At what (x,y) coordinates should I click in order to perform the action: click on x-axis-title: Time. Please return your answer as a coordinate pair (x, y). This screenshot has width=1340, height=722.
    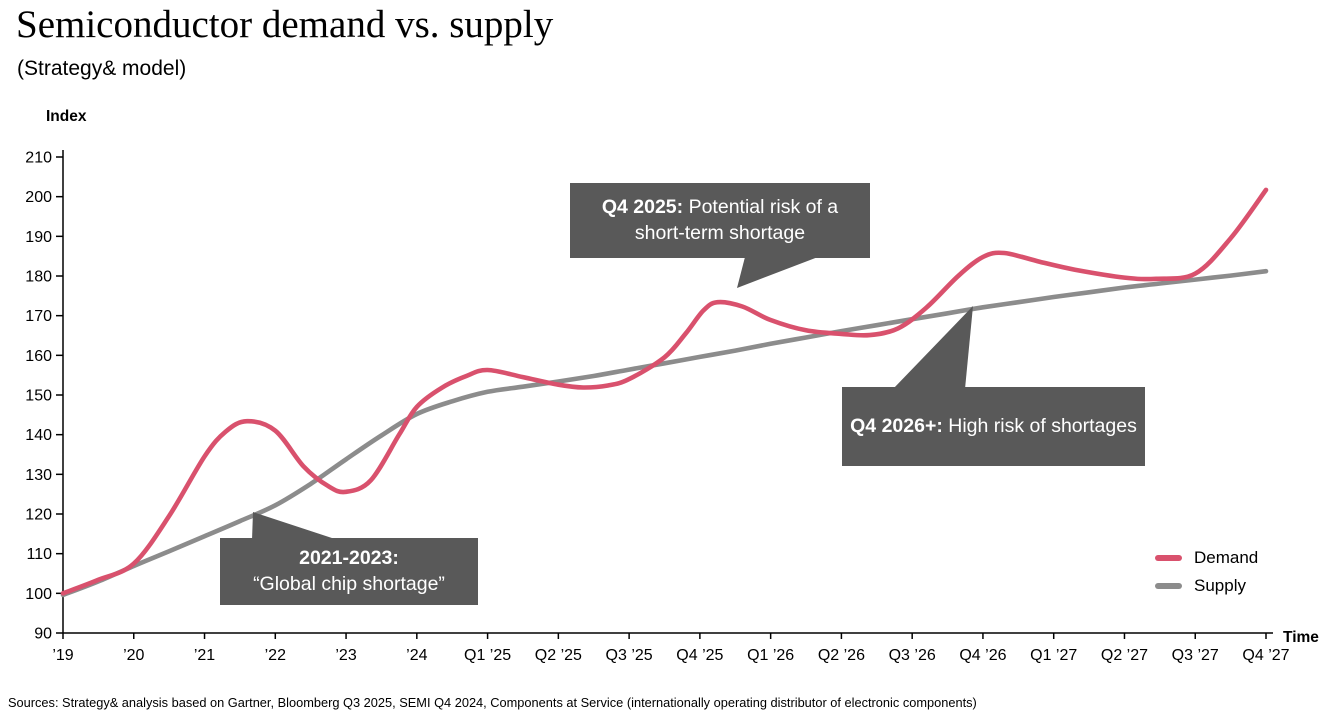
    Looking at the image, I should click on (1301, 637).